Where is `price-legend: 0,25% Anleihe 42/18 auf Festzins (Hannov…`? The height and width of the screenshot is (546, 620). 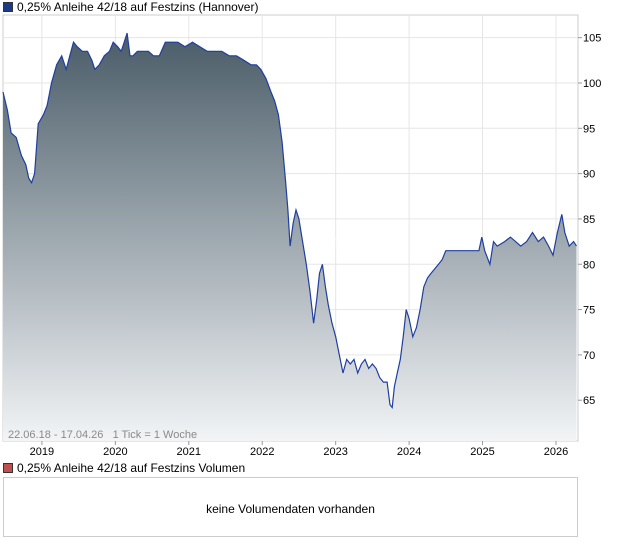
price-legend: 0,25% Anleihe 42/18 auf Festzins (Hannov… is located at coordinates (130, 7).